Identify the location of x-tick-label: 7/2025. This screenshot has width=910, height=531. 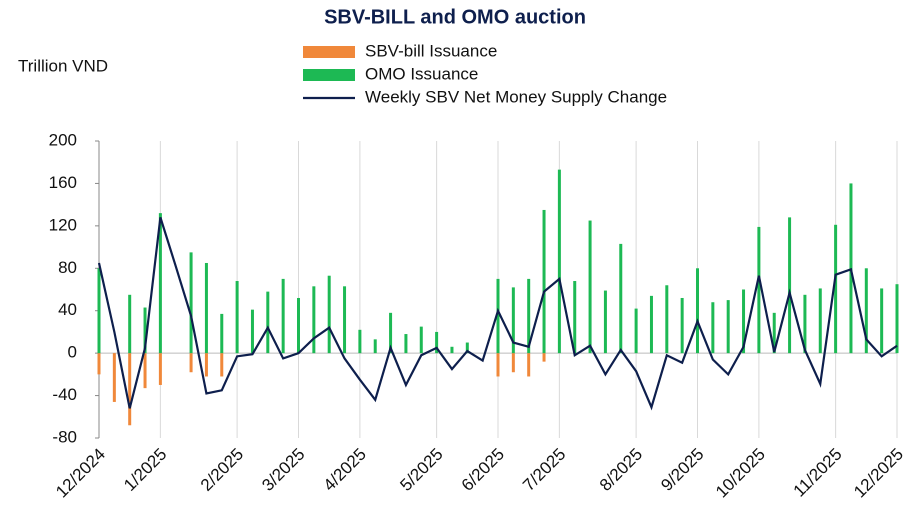
(544, 470).